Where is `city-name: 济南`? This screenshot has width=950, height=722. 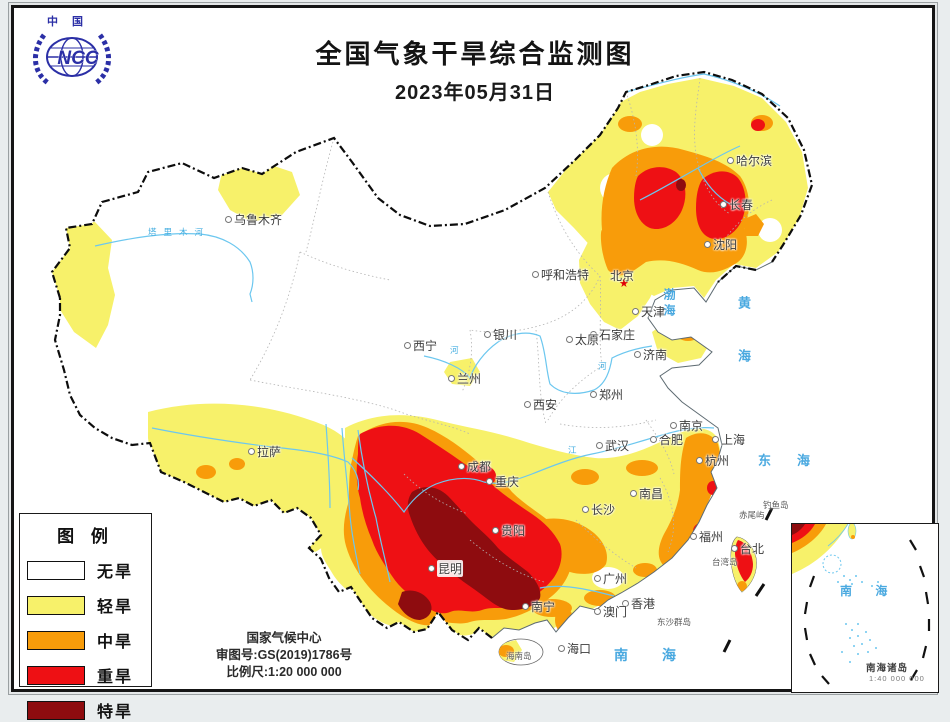 city-name: 济南 is located at coordinates (655, 355).